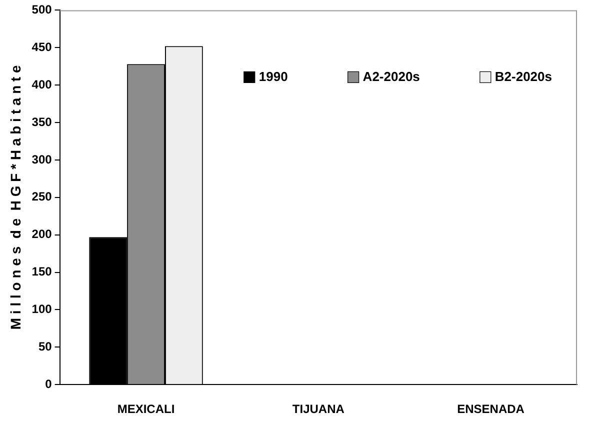 This screenshot has width=589, height=439. What do you see at coordinates (42, 121) in the screenshot?
I see `y-tick-label: 350` at bounding box center [42, 121].